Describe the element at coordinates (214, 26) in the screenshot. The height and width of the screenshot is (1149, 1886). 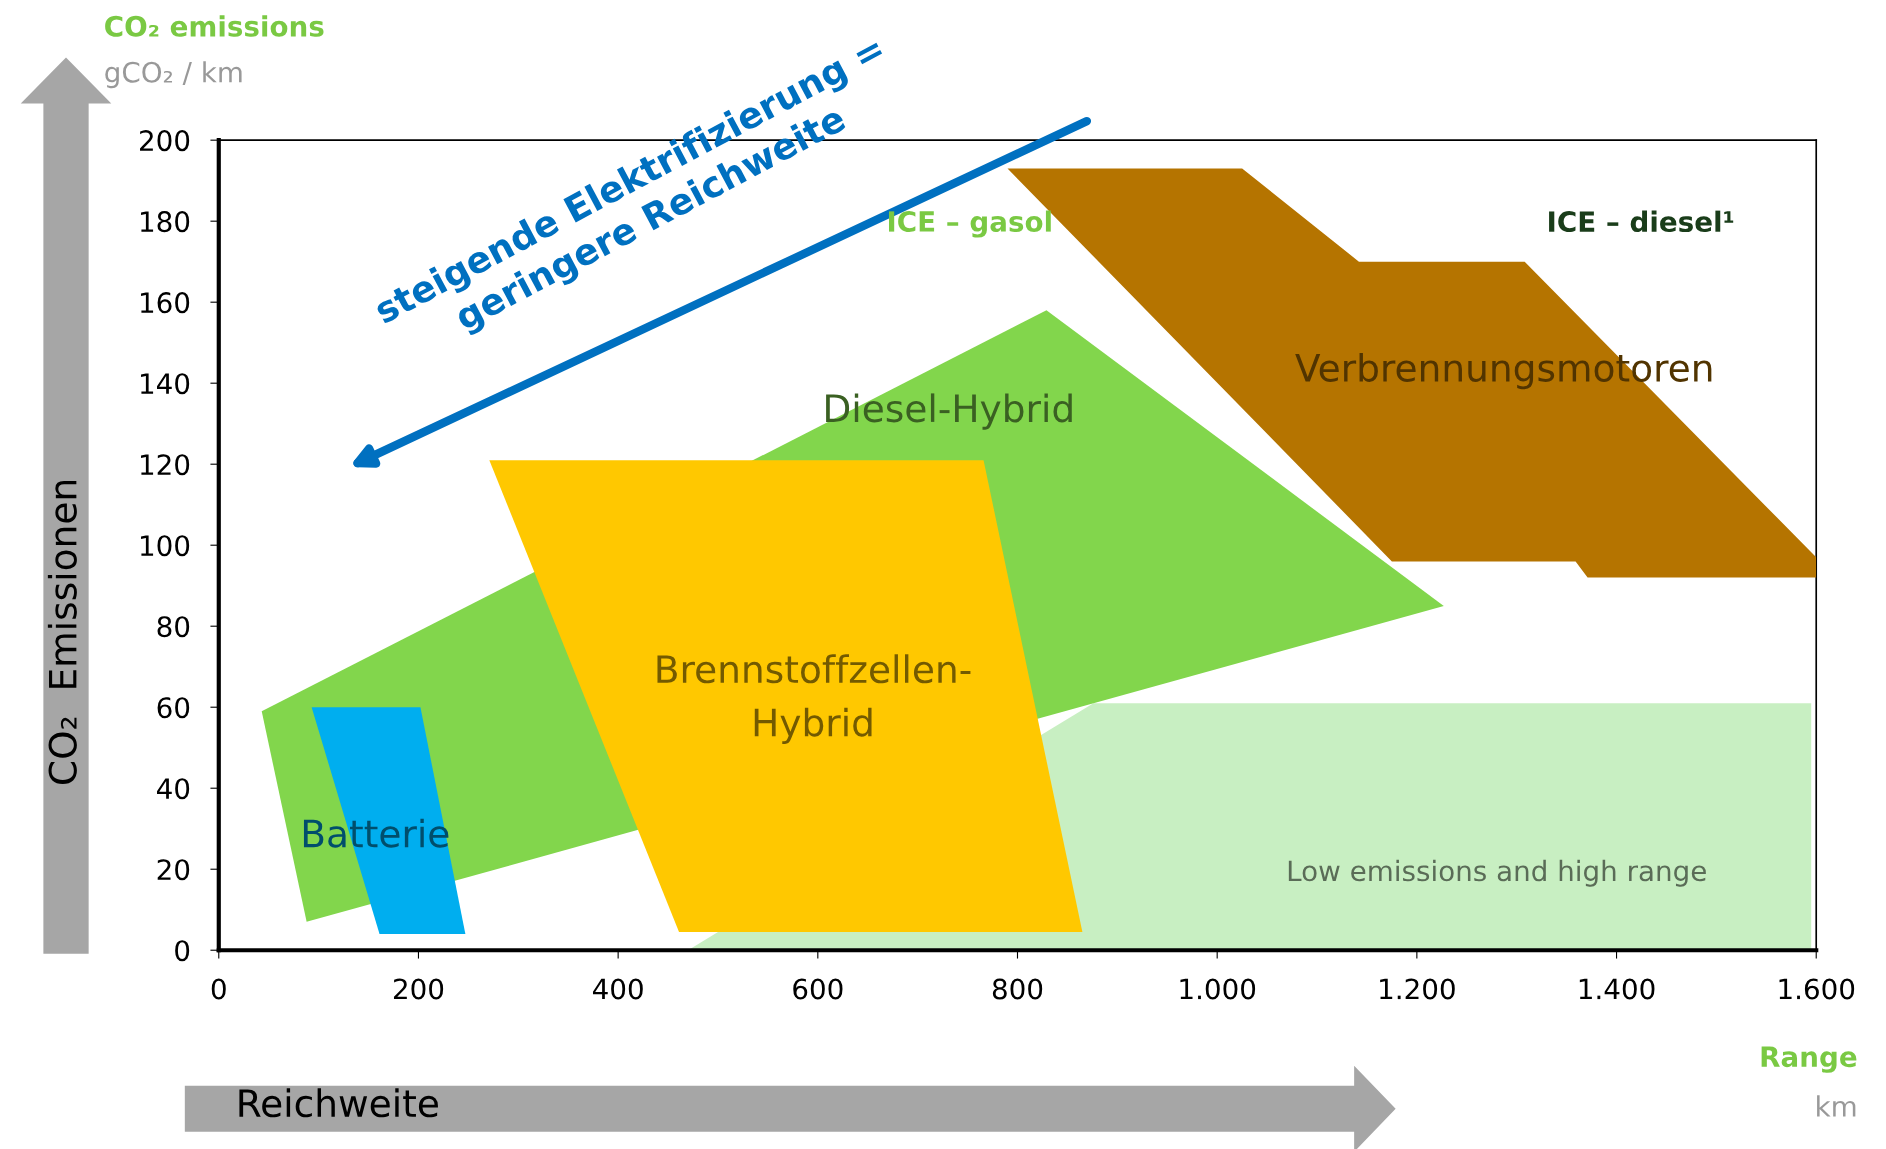
I see `y-axis-title: CO₂ emissions` at that location.